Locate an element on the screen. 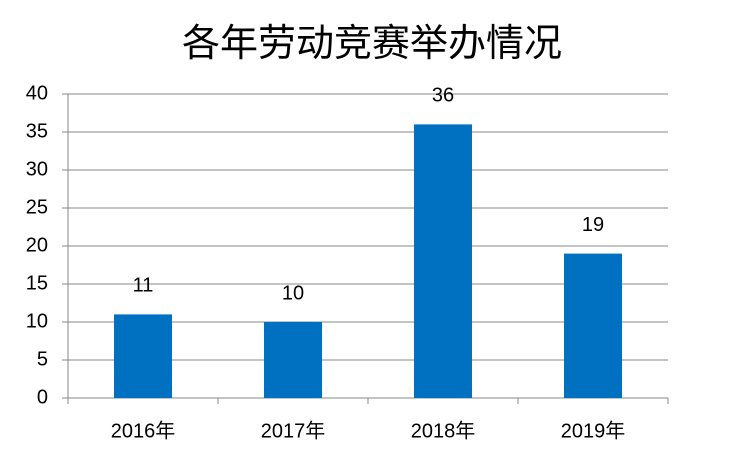 Image resolution: width=744 pixels, height=470 pixels. y-tick-label: 15 is located at coordinates (37, 283).